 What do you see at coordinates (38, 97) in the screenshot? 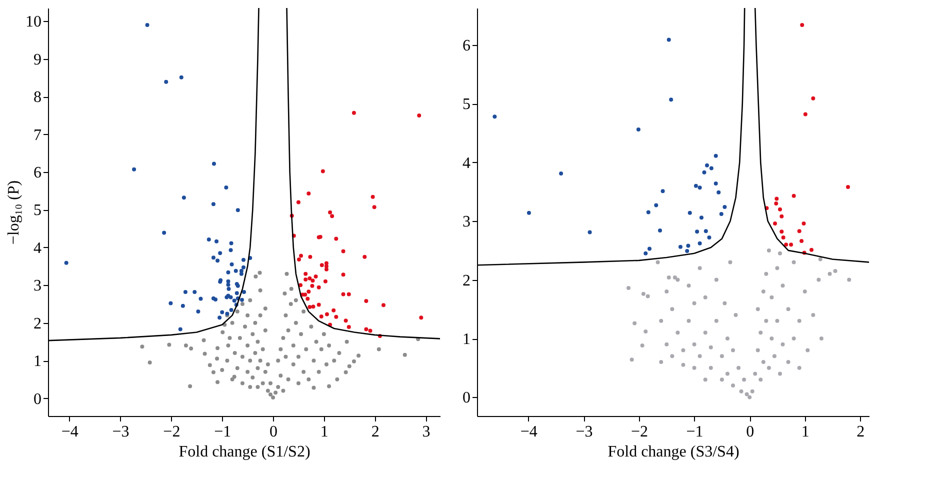
I see `y-tick-label: 8` at bounding box center [38, 97].